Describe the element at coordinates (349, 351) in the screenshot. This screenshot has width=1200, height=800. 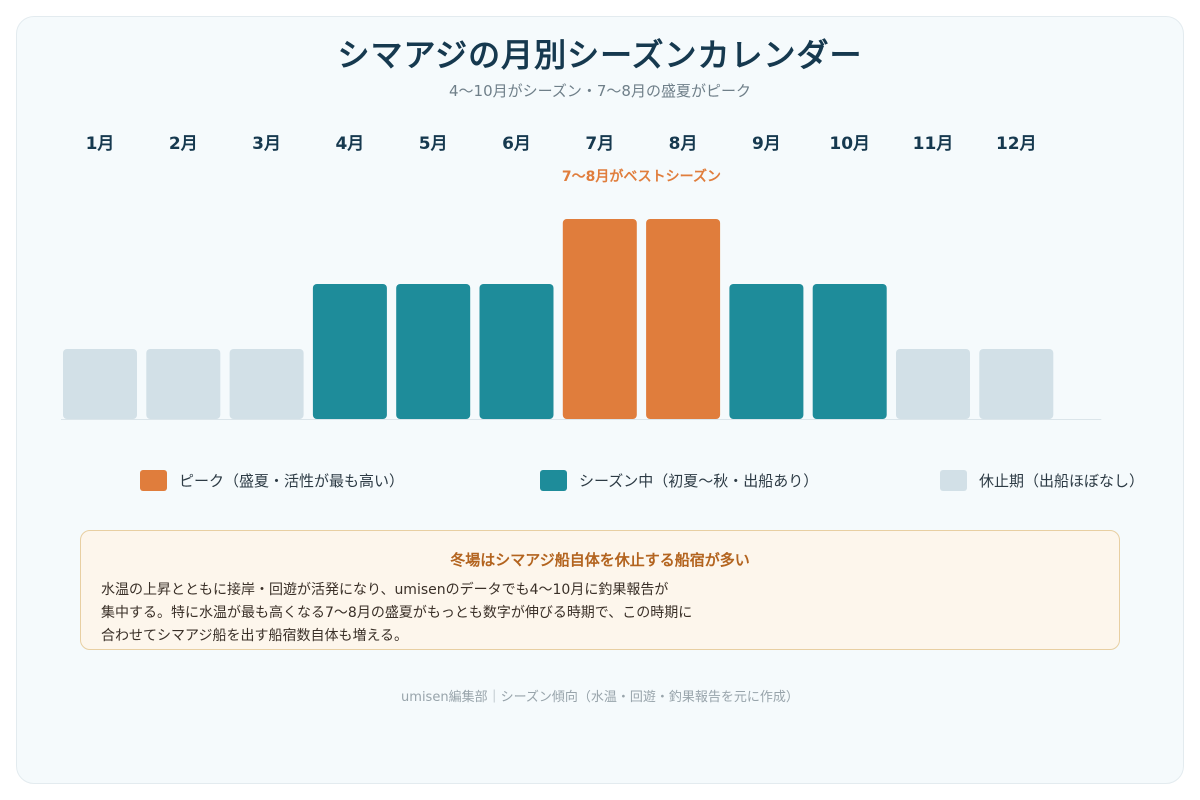
I see `bar-4-season` at that location.